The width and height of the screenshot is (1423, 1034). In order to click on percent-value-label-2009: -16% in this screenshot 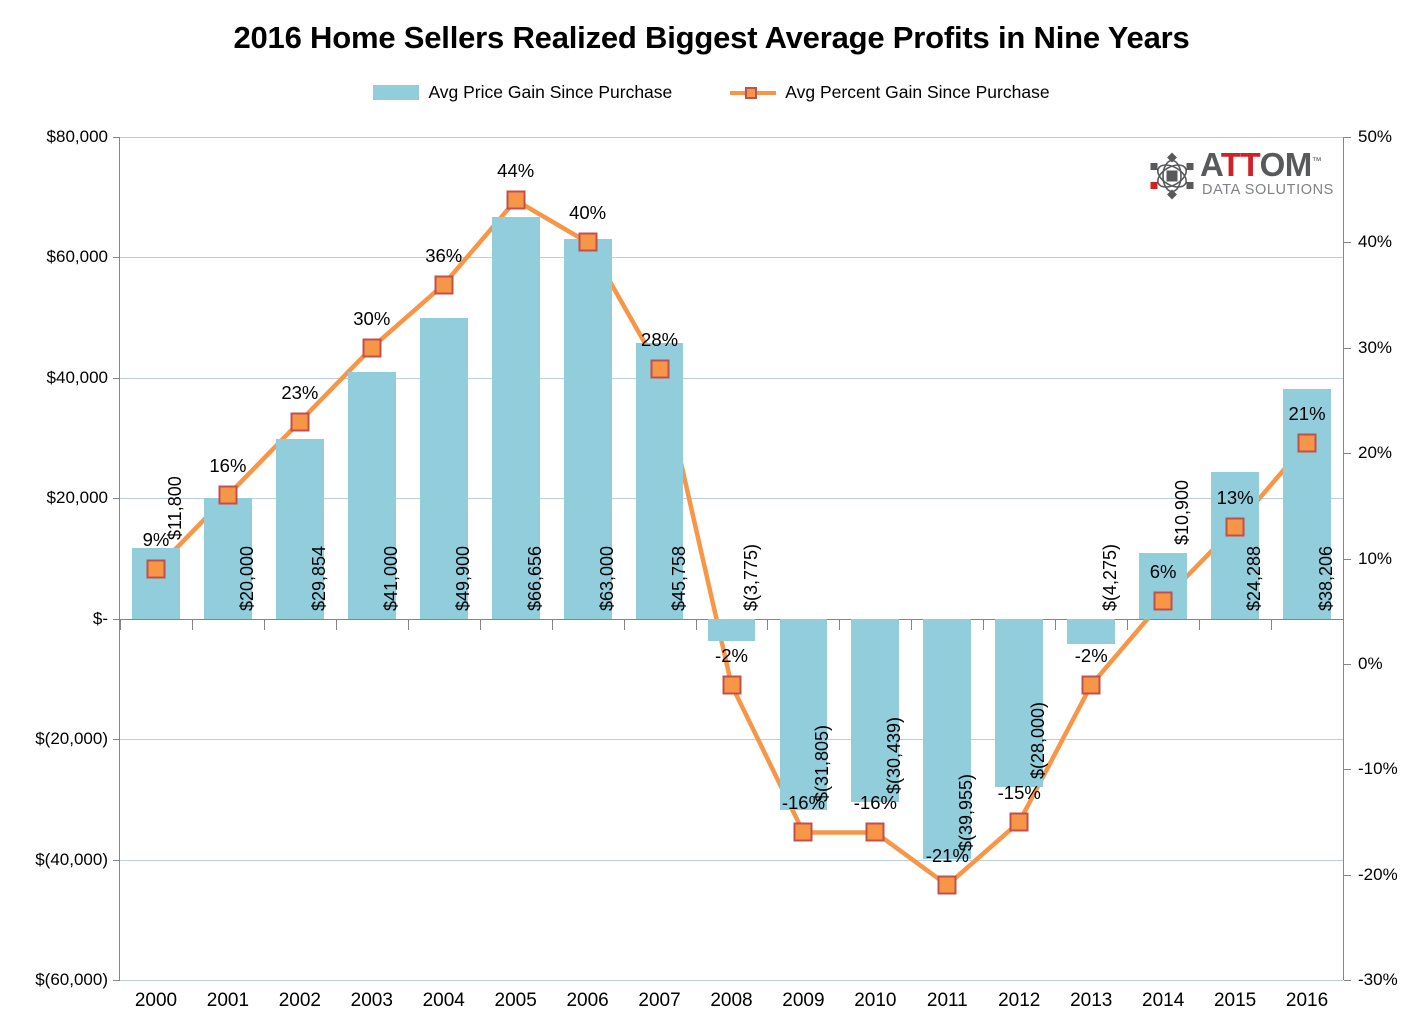, I will do `click(803, 803)`.